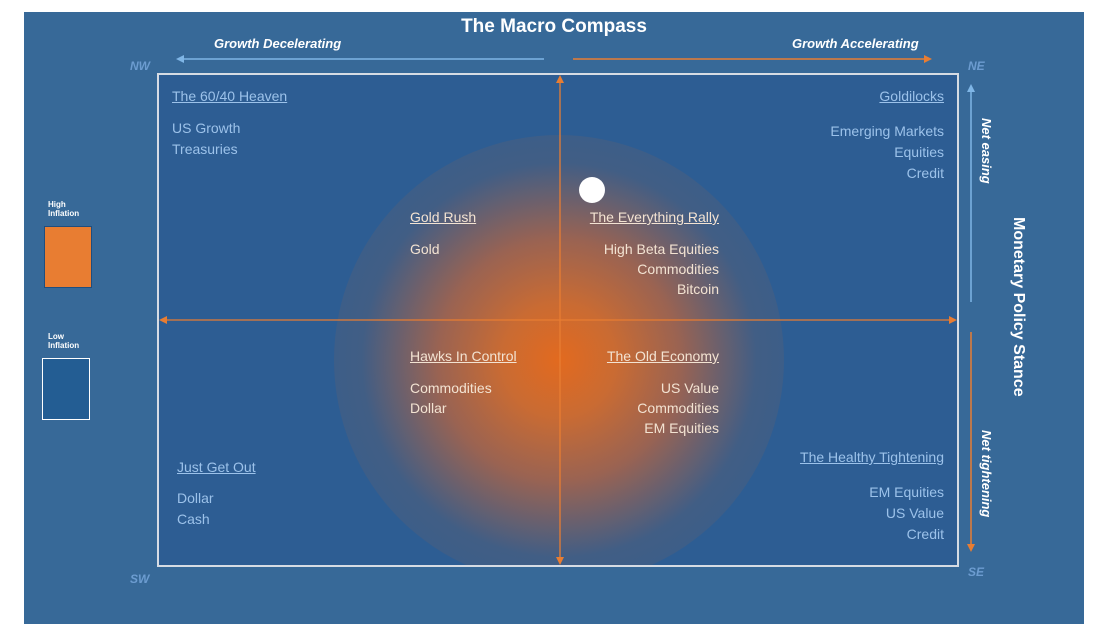 This screenshot has height=630, width=1096. I want to click on quadrant-se-item: Credit, so click(925, 534).